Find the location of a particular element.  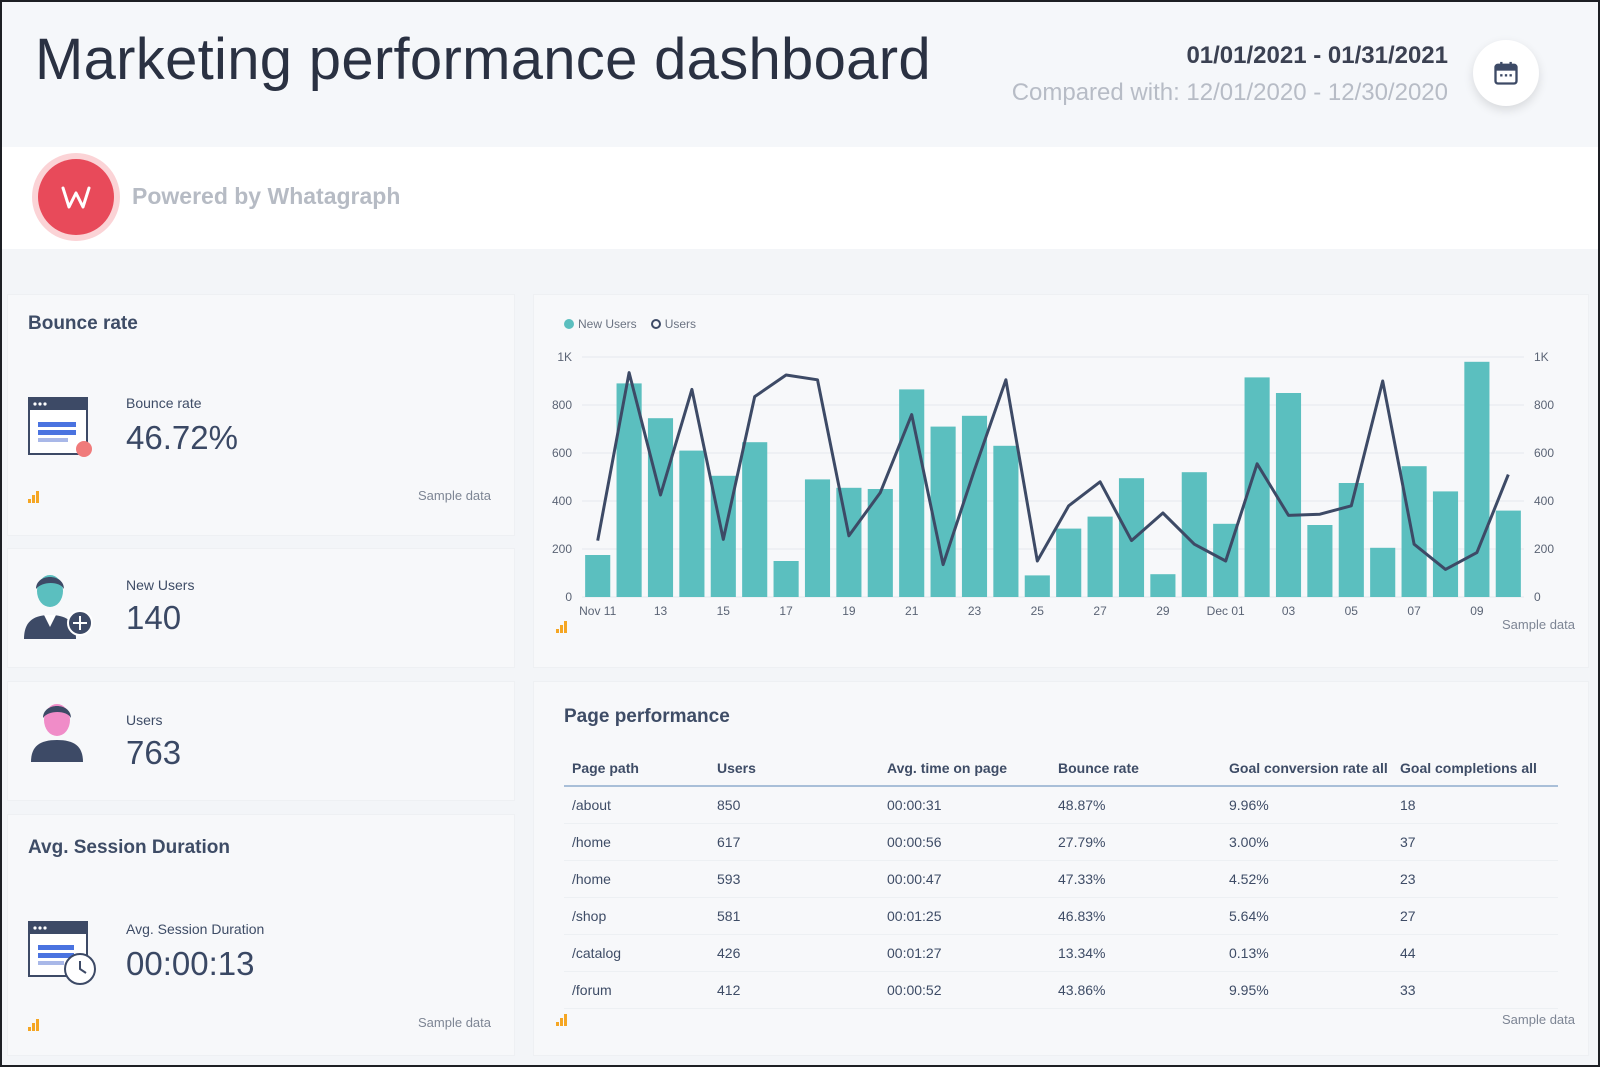

y-tick-label-right: 0 is located at coordinates (1537, 597).